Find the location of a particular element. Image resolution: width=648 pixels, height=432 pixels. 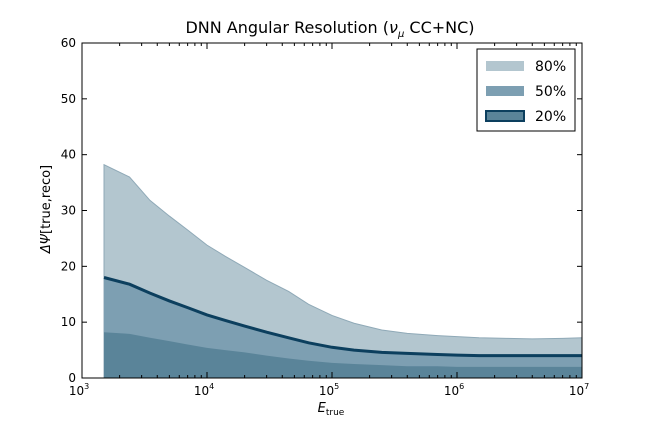

x-axis-label-main: E is located at coordinates (322, 408).